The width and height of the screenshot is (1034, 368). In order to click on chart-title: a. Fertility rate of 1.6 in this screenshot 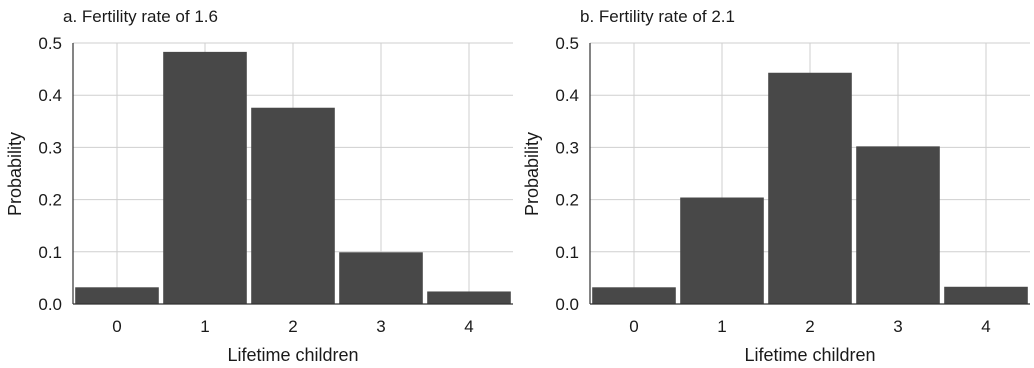, I will do `click(140, 16)`.